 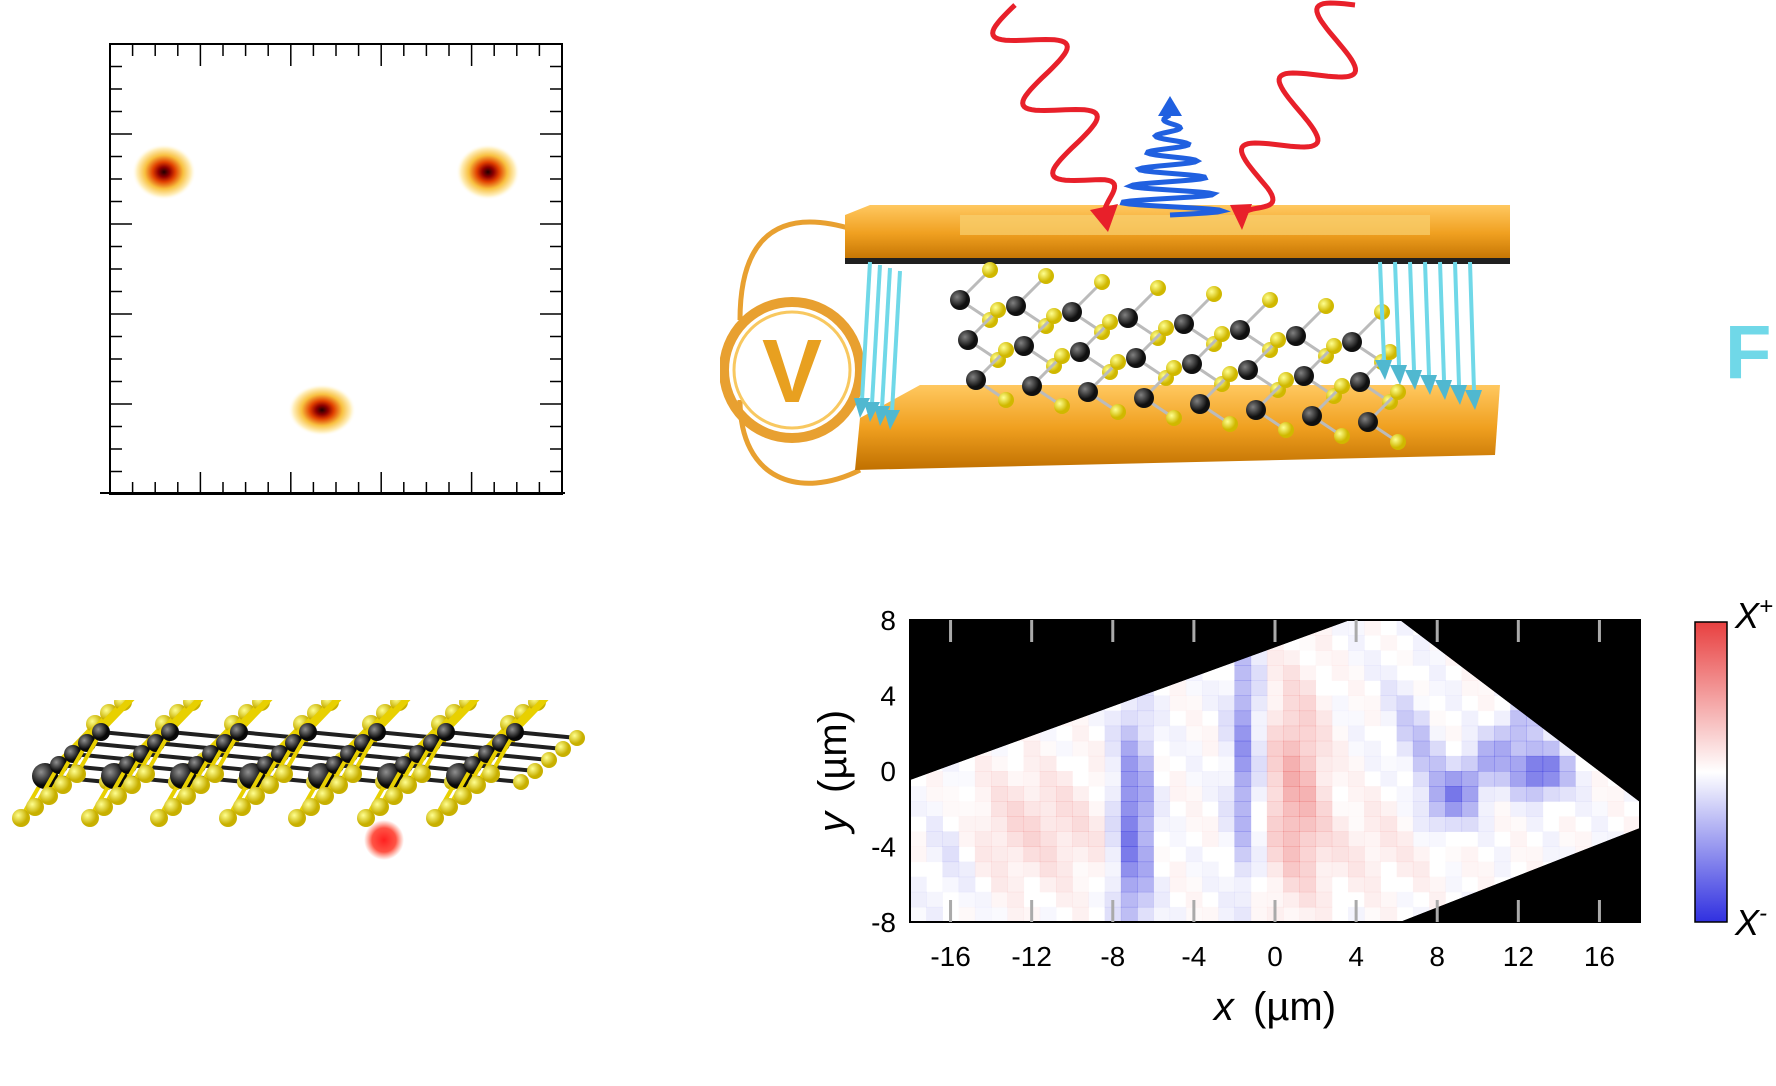 I want to click on x-tick-label: -4, so click(x=1193, y=956).